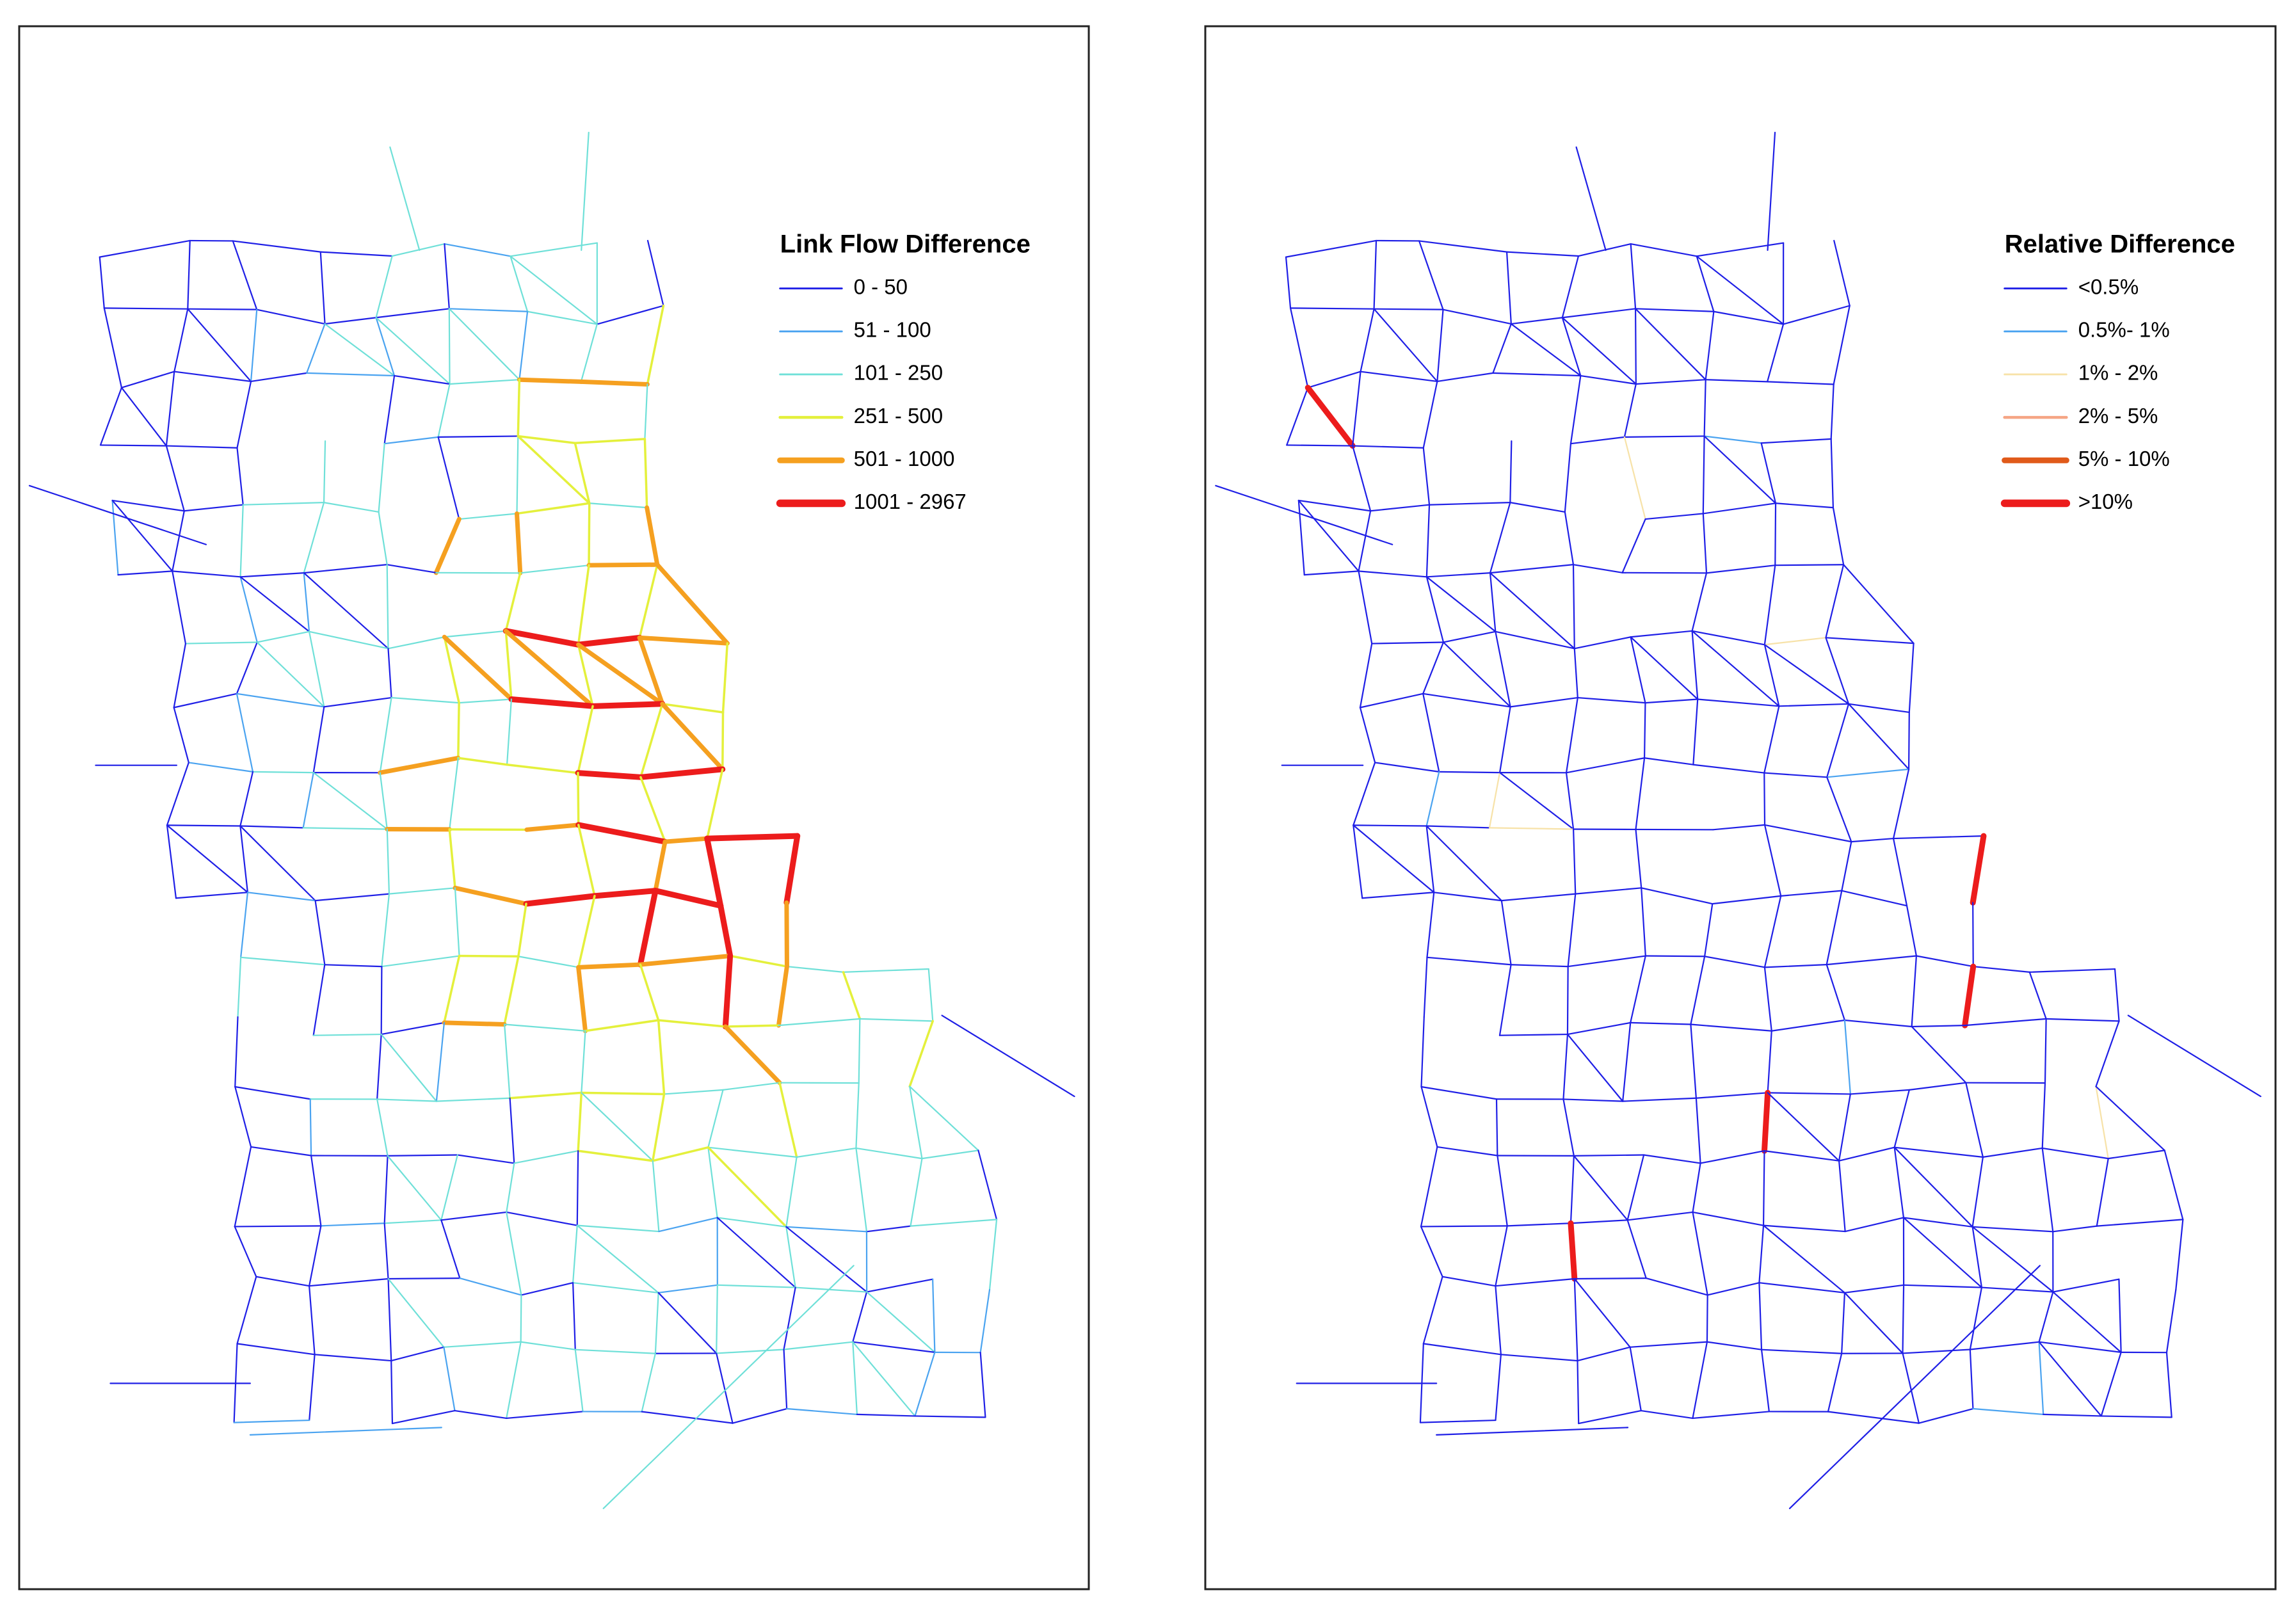  Describe the element at coordinates (2124, 458) in the screenshot. I see `legend-label: 5% - 10%` at that location.